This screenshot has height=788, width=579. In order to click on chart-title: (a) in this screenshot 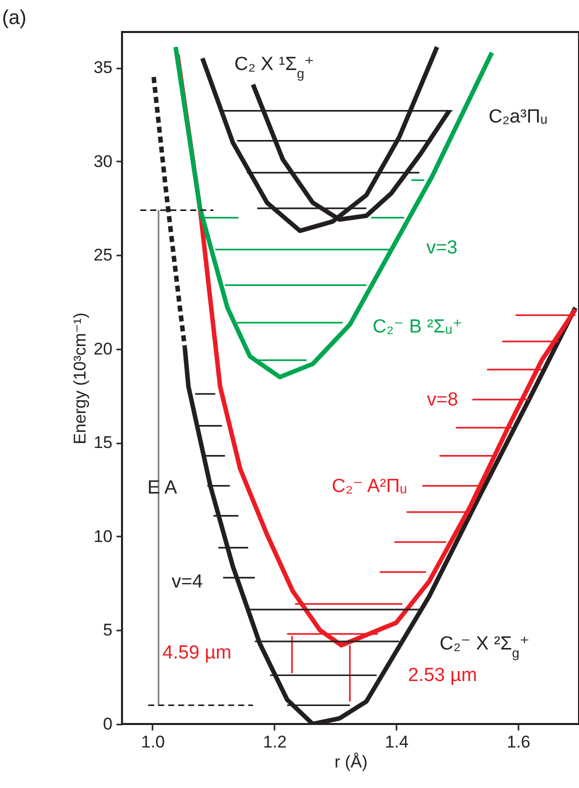, I will do `click(14, 18)`.